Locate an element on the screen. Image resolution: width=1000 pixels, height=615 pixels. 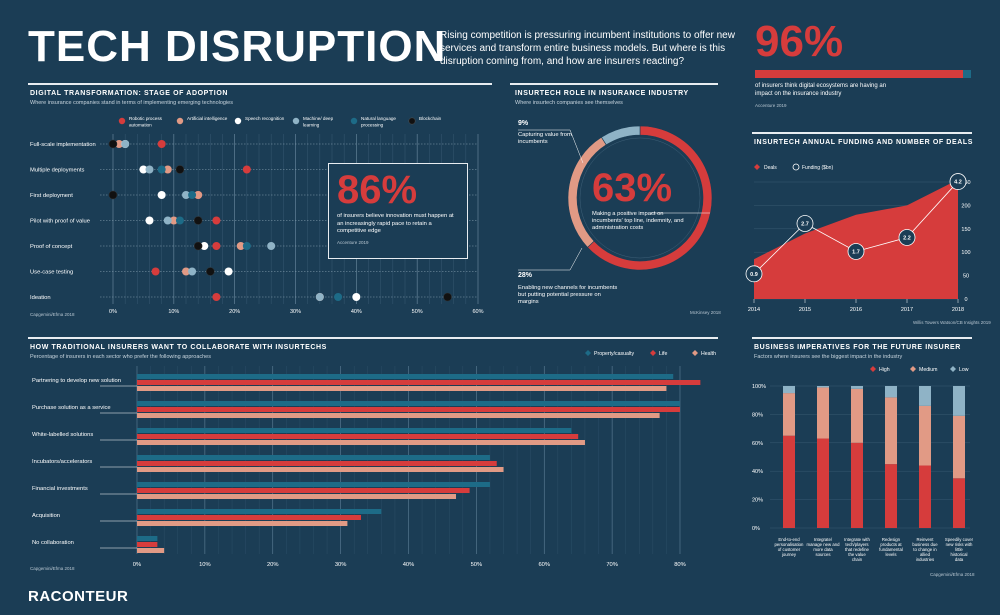
x-tick-label: 60% is located at coordinates (477, 312).